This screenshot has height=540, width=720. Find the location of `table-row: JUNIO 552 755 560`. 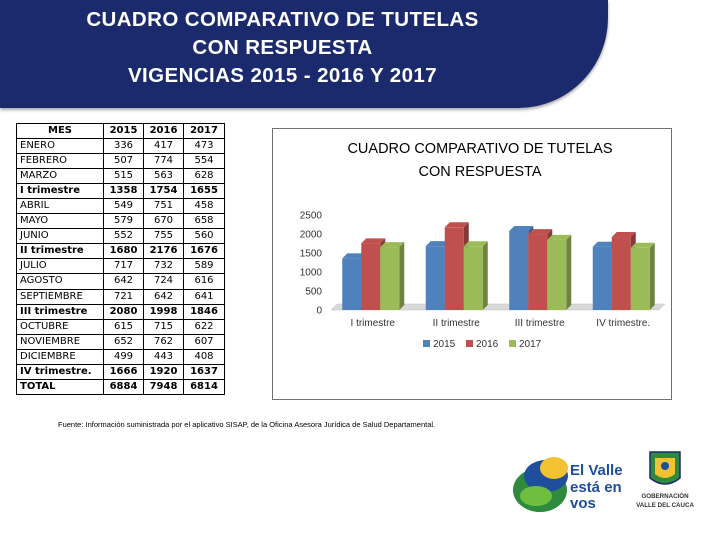

table-row: JUNIO 552 755 560 is located at coordinates (120, 236).